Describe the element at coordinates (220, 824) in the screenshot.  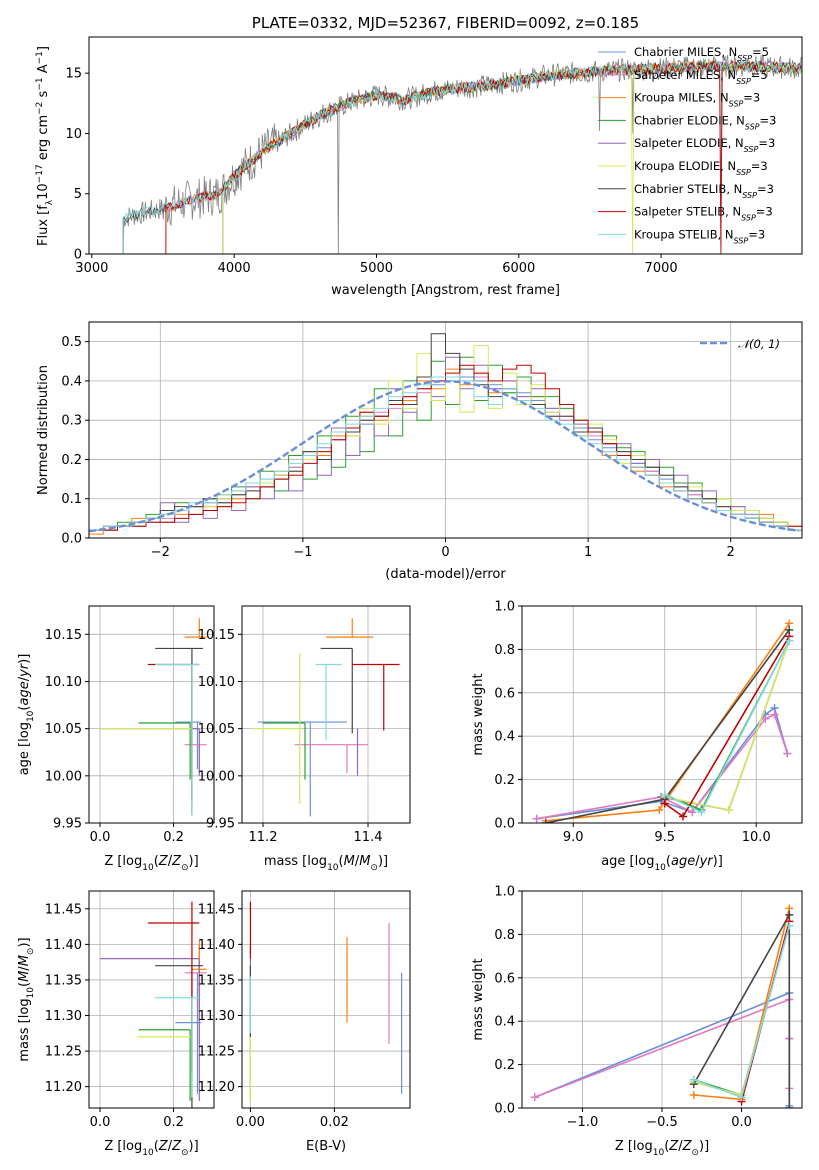
I see `y-tick-label: 9.95` at that location.